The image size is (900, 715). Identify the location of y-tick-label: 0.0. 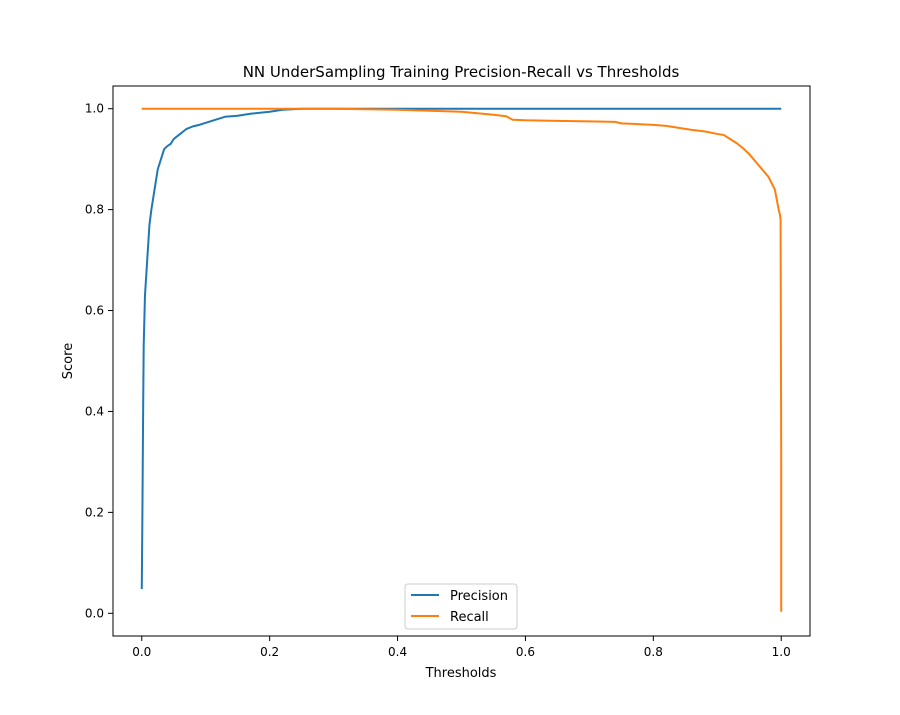
(94, 613).